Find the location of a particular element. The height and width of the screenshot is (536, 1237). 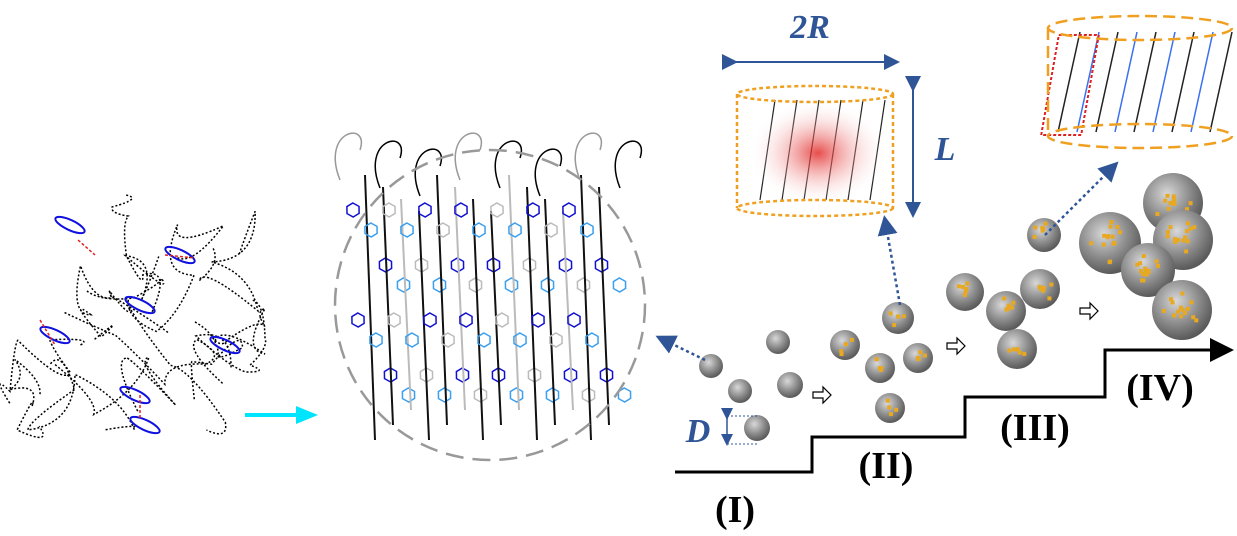

particle is located at coordinates (711, 366).